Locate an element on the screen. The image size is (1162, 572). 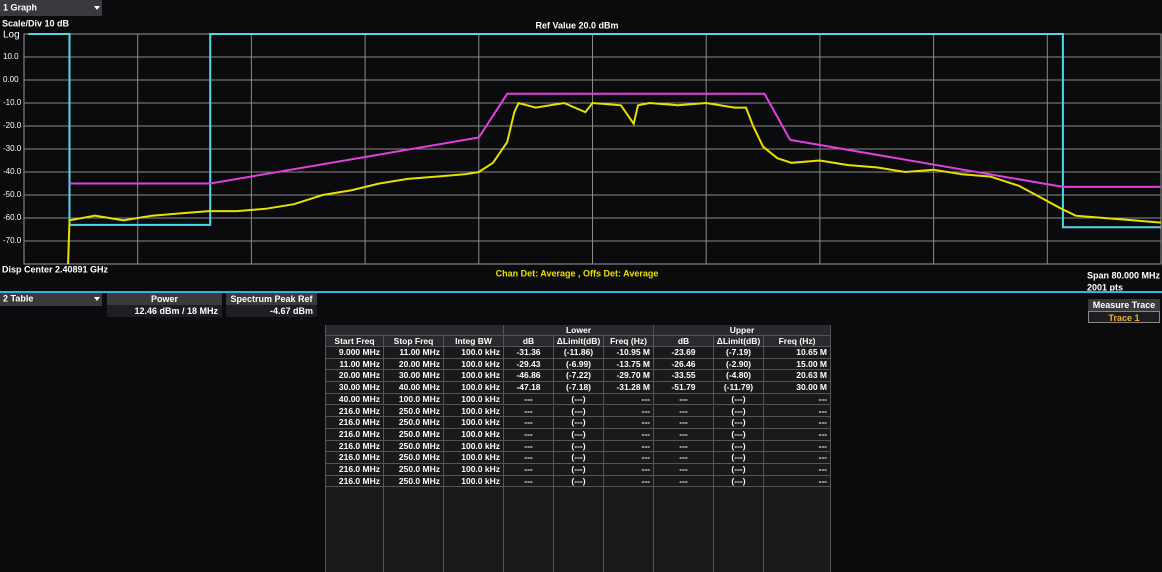
table-cell: (-7.19) is located at coordinates (739, 353).